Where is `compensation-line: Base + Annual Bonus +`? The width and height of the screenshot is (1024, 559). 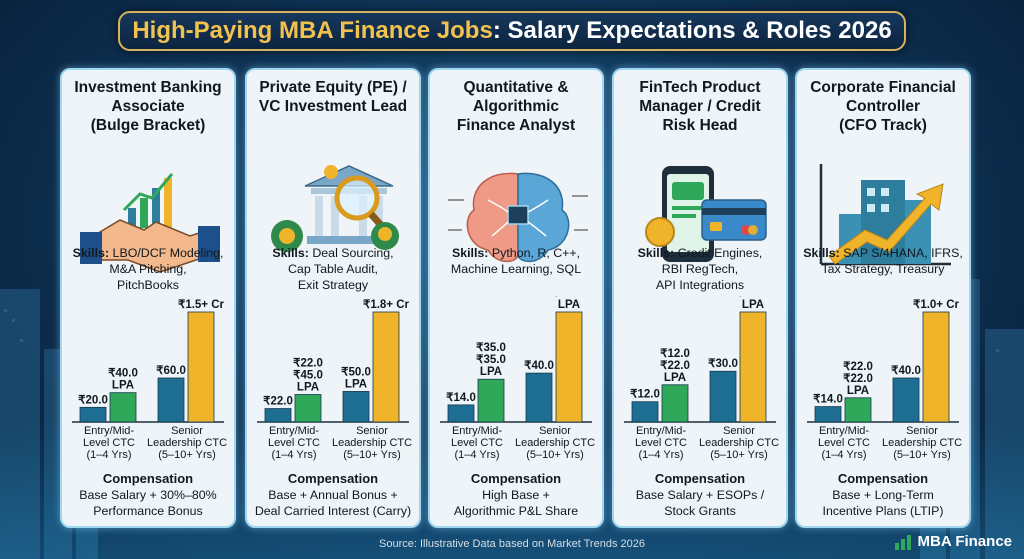
compensation-line: Base + Annual Bonus + is located at coordinates (333, 495).